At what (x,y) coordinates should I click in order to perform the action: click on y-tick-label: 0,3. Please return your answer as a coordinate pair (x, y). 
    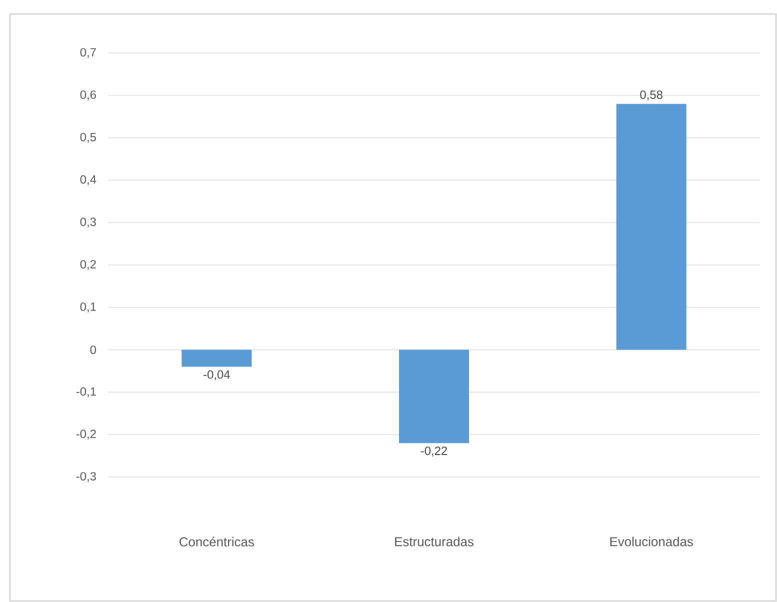
    Looking at the image, I should click on (88, 223).